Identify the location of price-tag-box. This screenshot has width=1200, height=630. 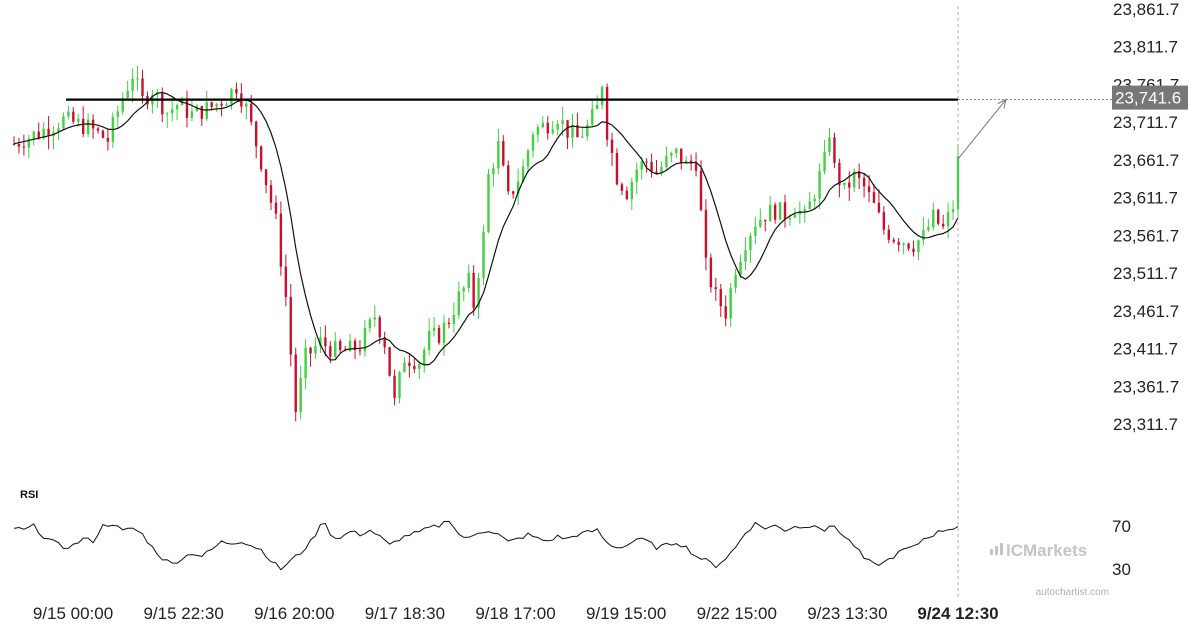
(1150, 97).